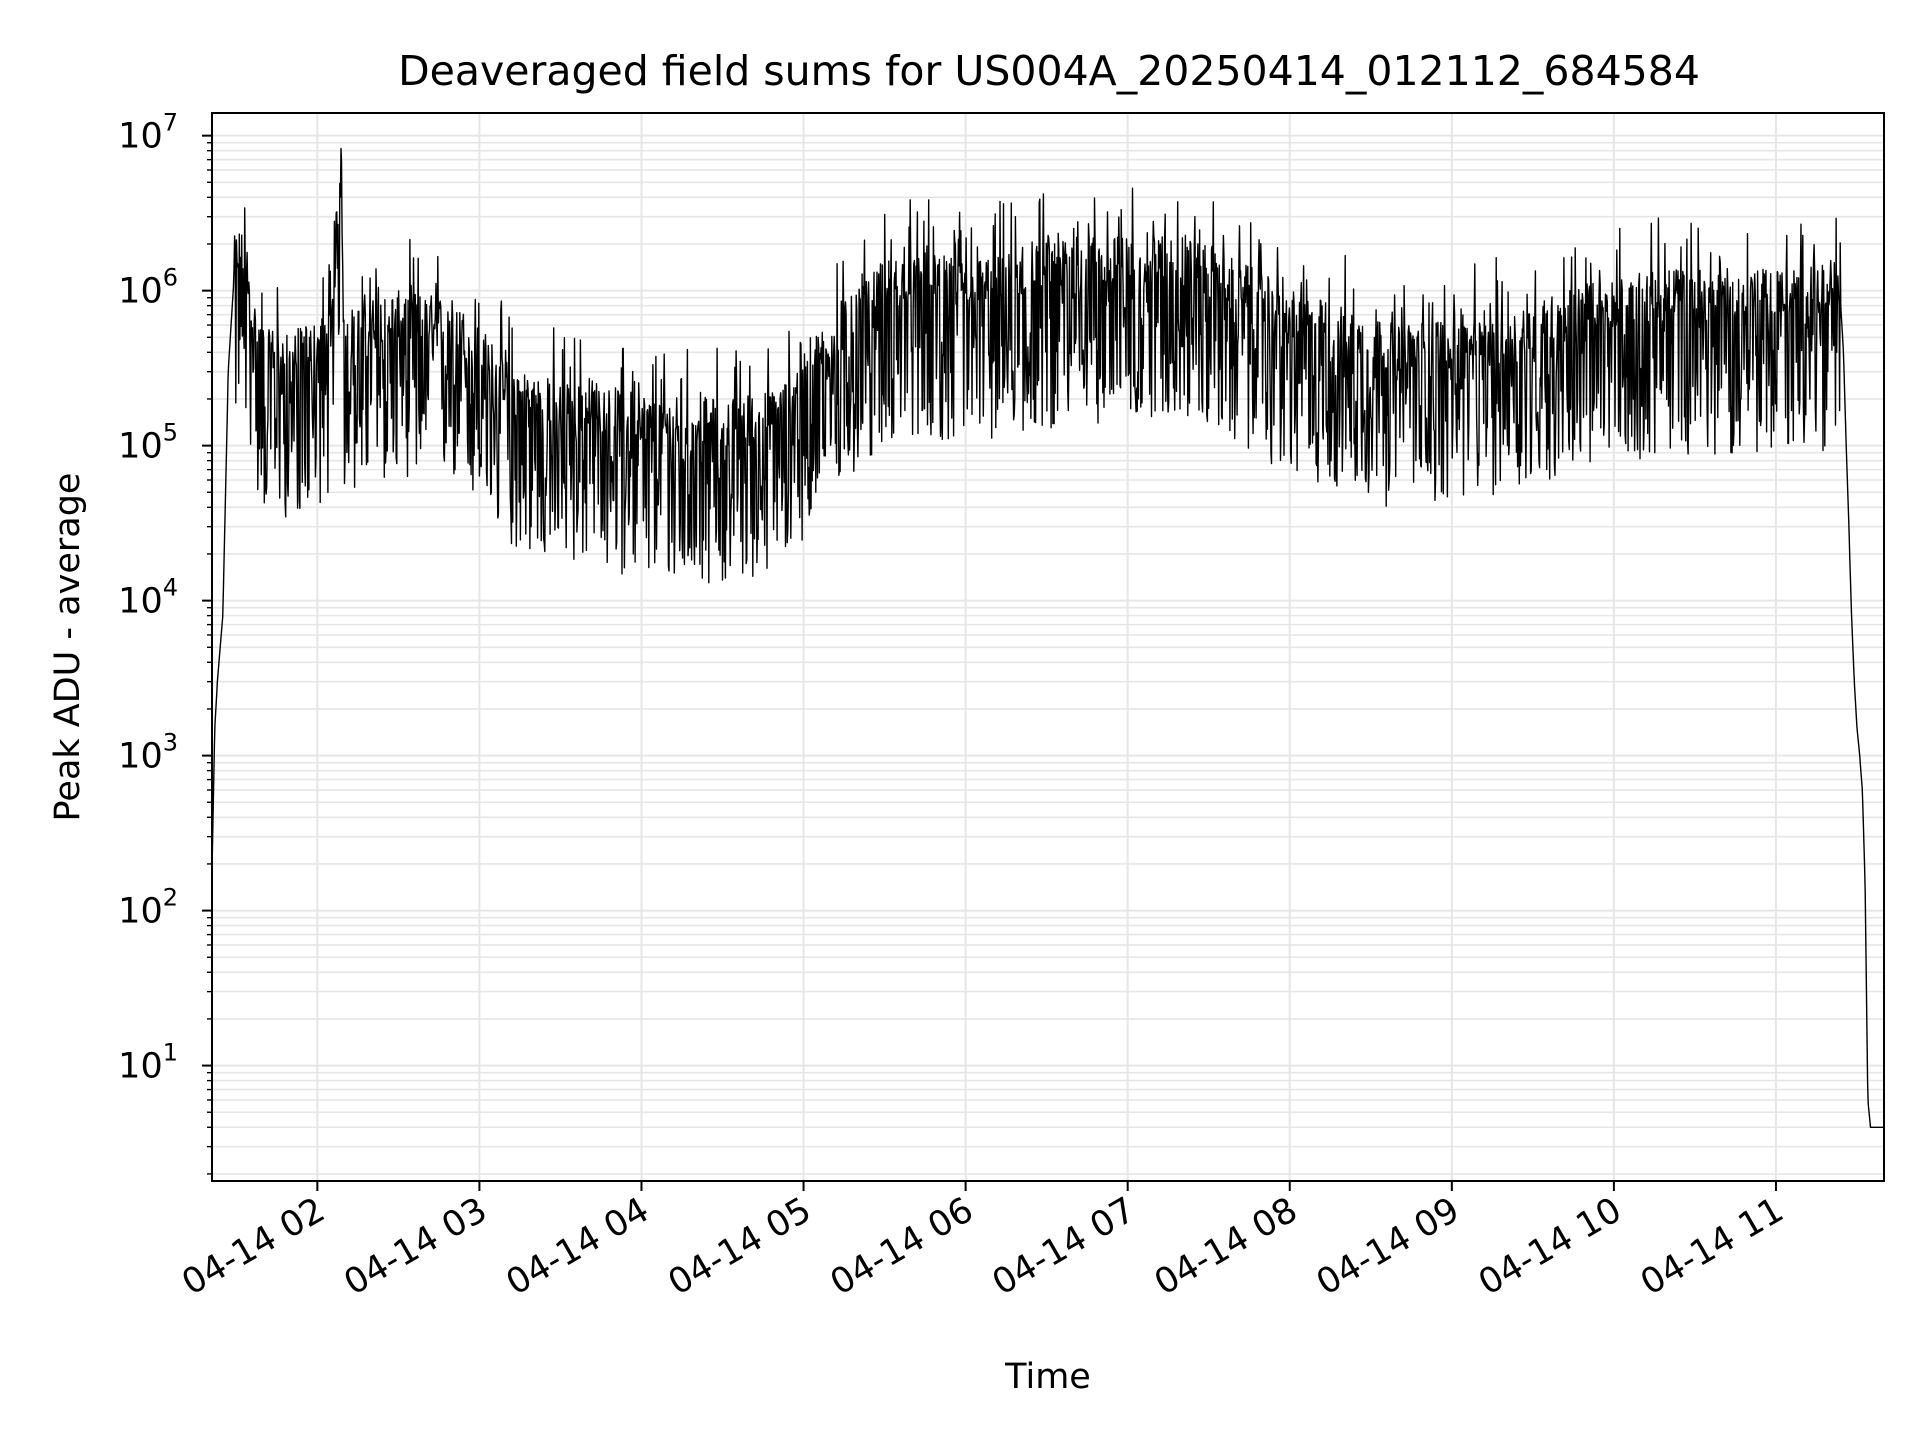 The width and height of the screenshot is (1920, 1440). I want to click on y-tick-label: 10⁴, so click(148, 598).